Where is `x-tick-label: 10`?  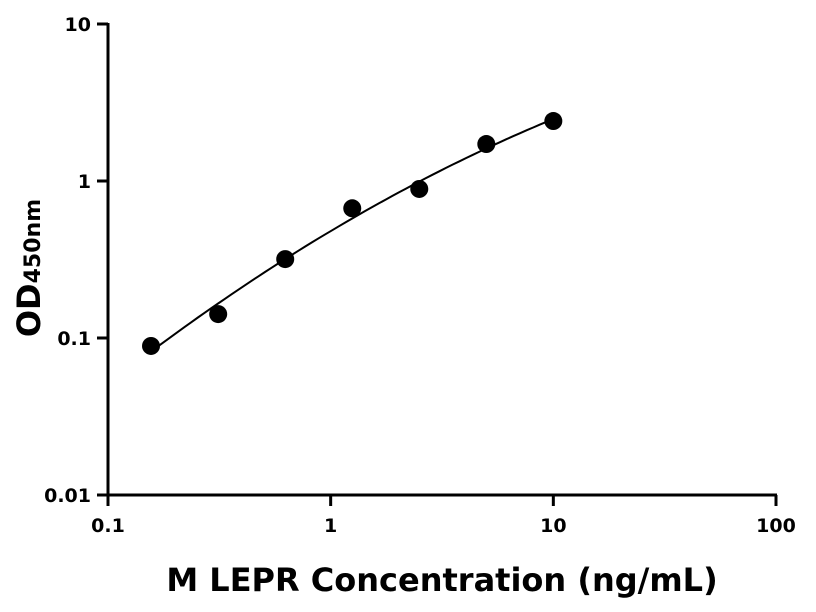
x-tick-label: 10 is located at coordinates (553, 526).